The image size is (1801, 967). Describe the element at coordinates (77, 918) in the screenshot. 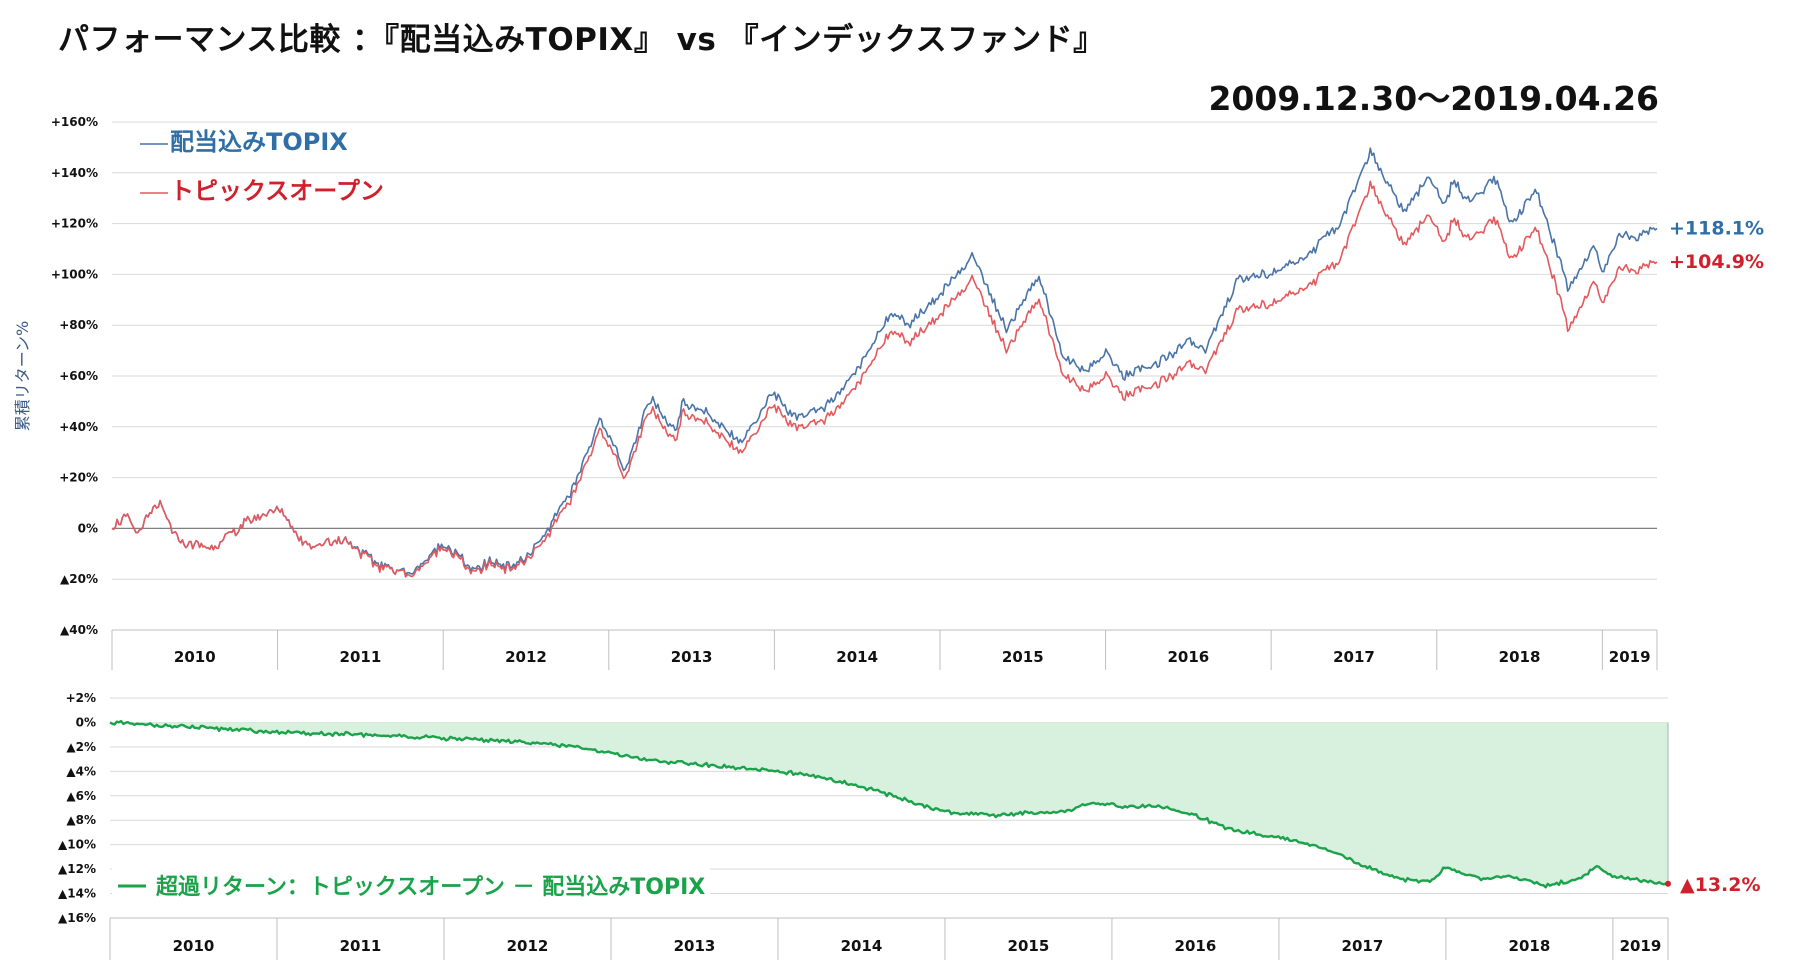

I see `y-tick-label: ▲16%` at that location.